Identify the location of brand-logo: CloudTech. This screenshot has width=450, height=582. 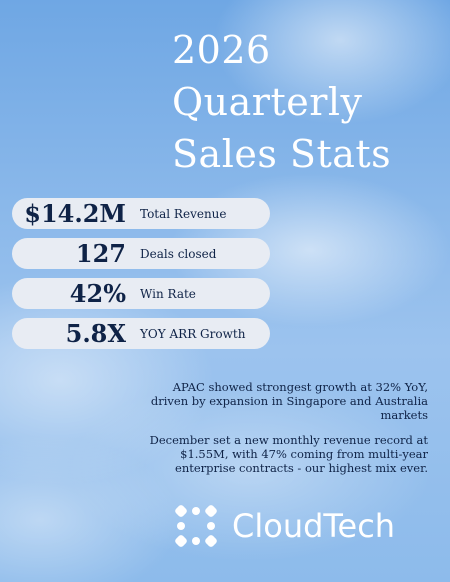
(283, 526).